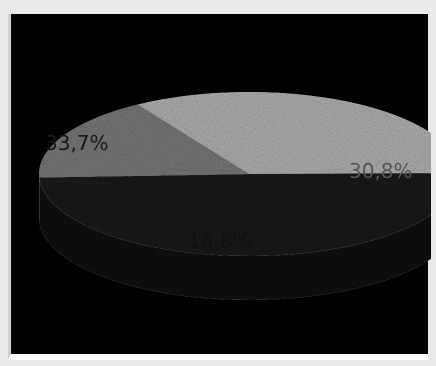 This screenshot has height=366, width=436. Describe the element at coordinates (220, 241) in the screenshot. I see `slice-label-mid: 16,8%` at that location.